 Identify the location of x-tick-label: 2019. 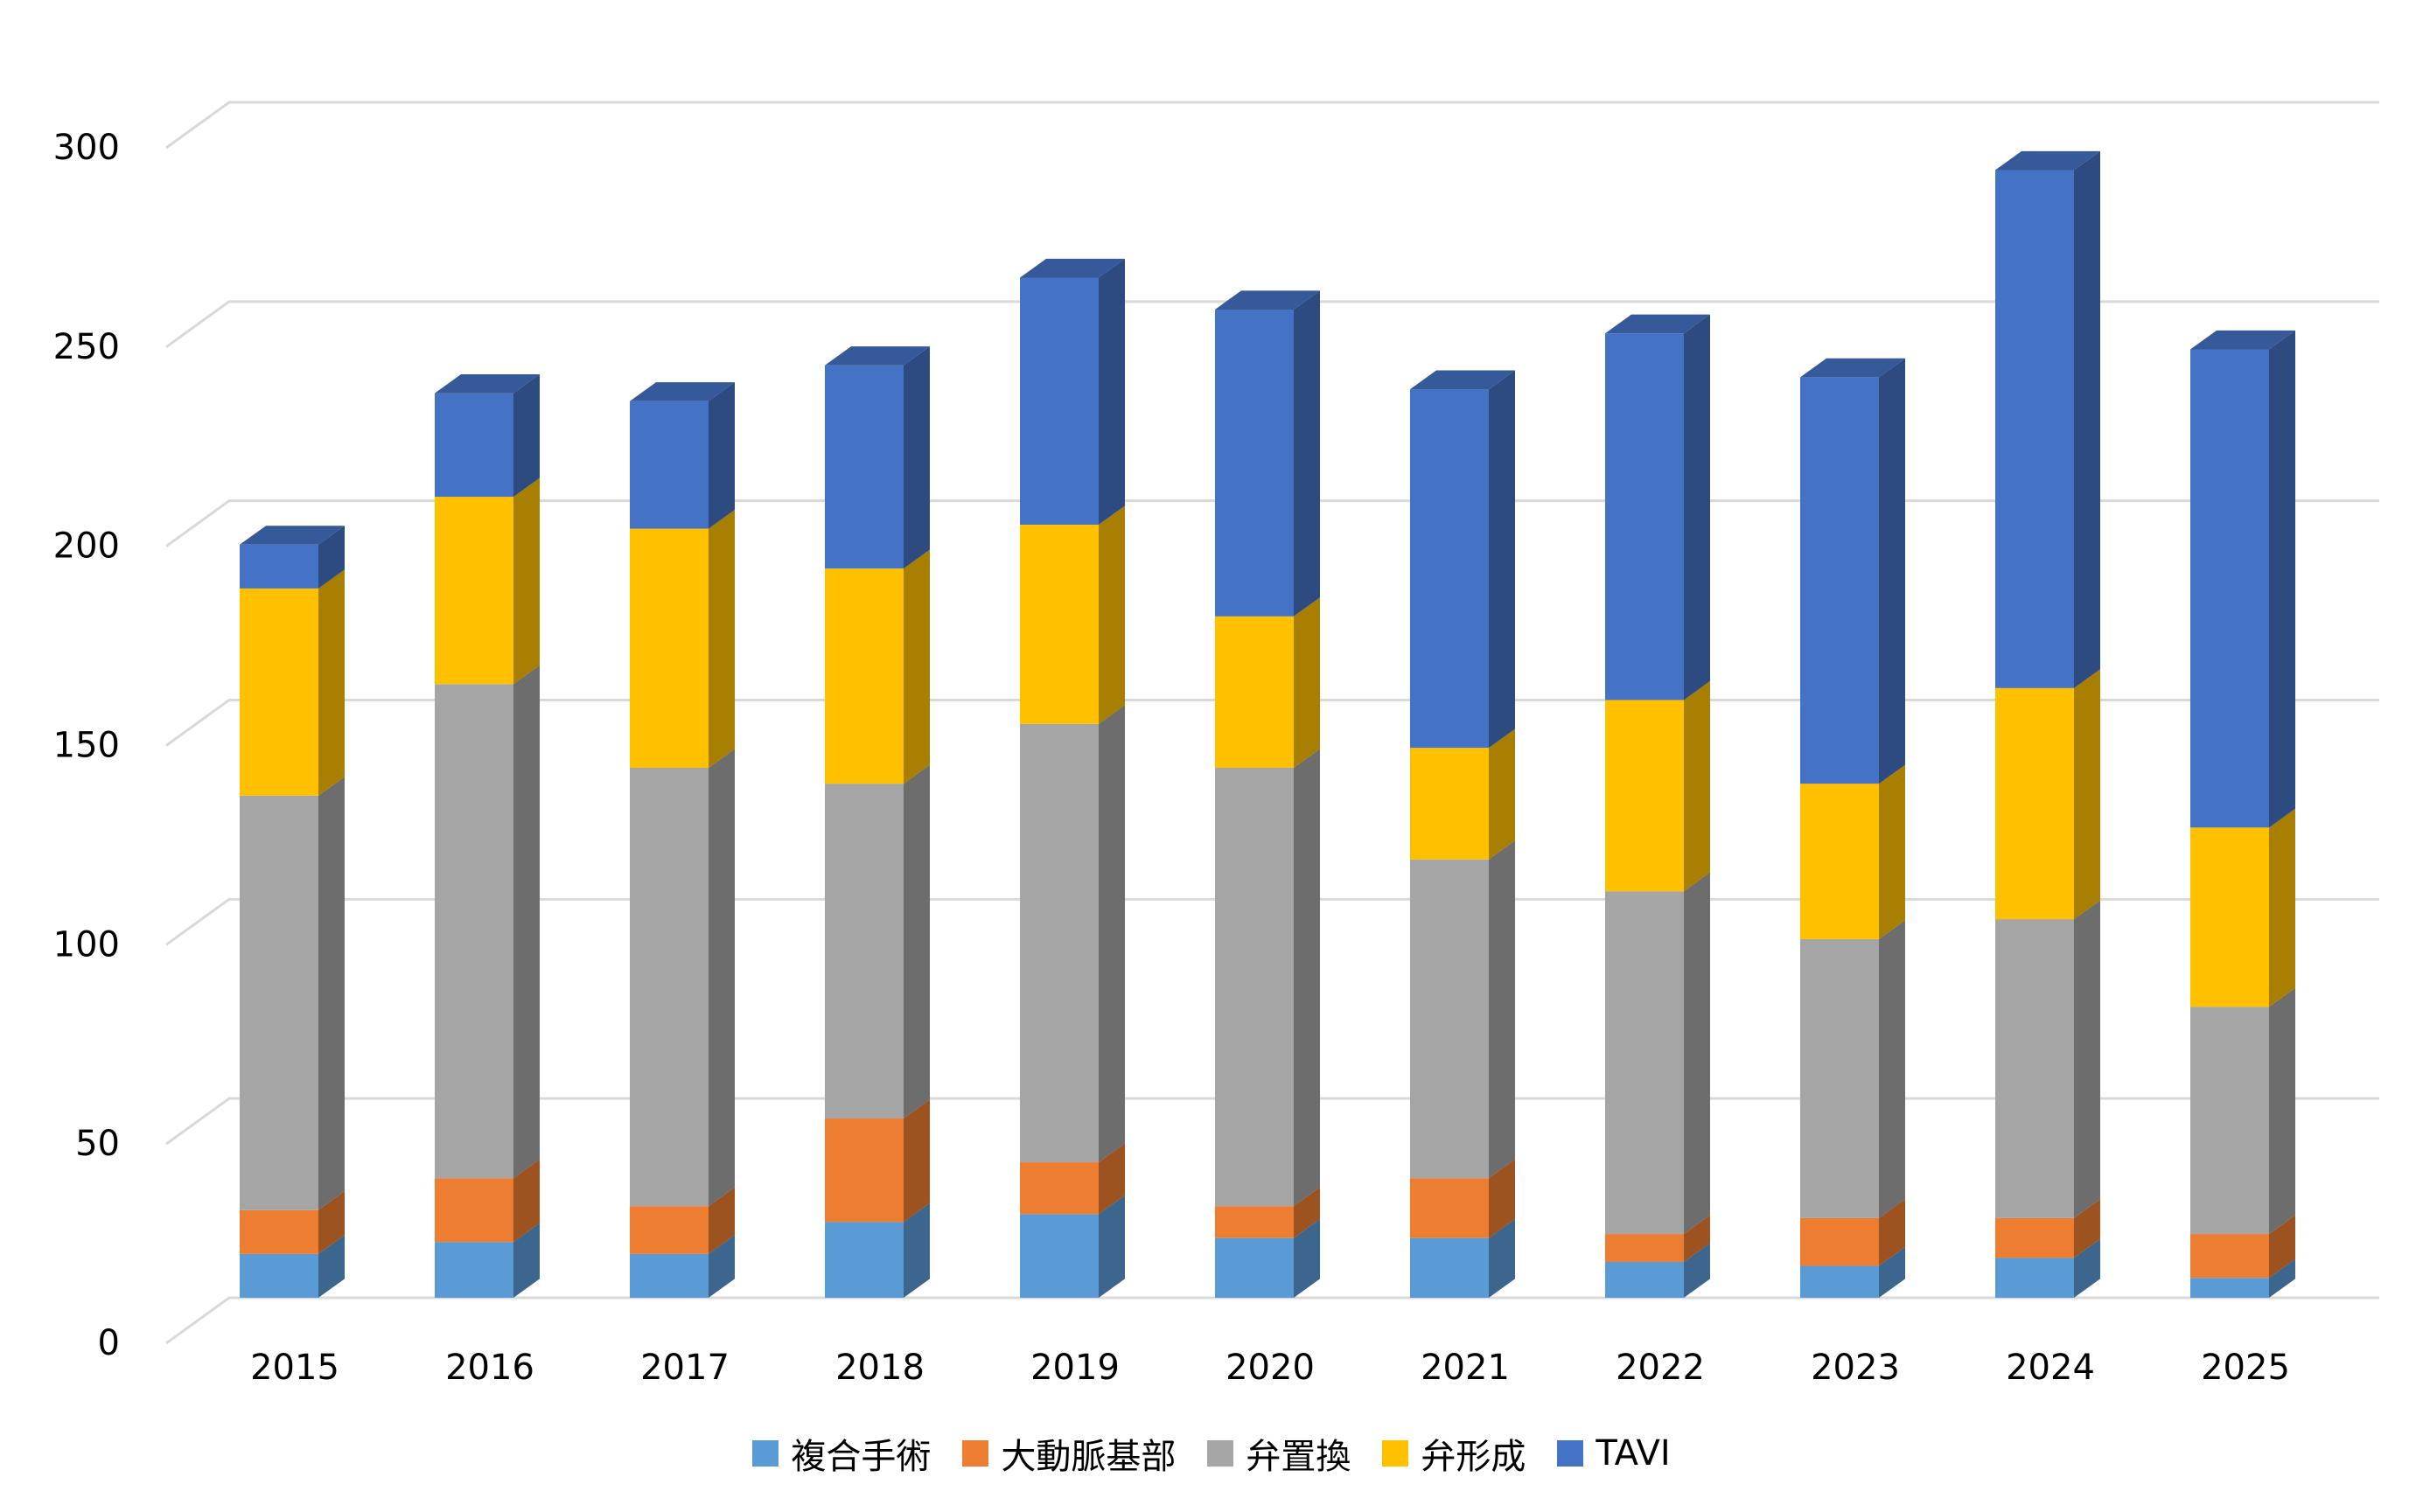
(1075, 1368).